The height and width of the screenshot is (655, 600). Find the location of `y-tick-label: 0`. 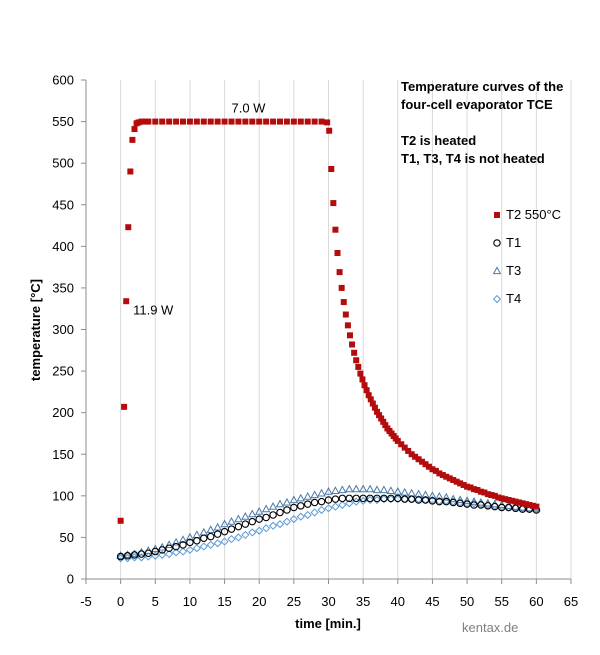

y-tick-label: 0 is located at coordinates (70, 579).